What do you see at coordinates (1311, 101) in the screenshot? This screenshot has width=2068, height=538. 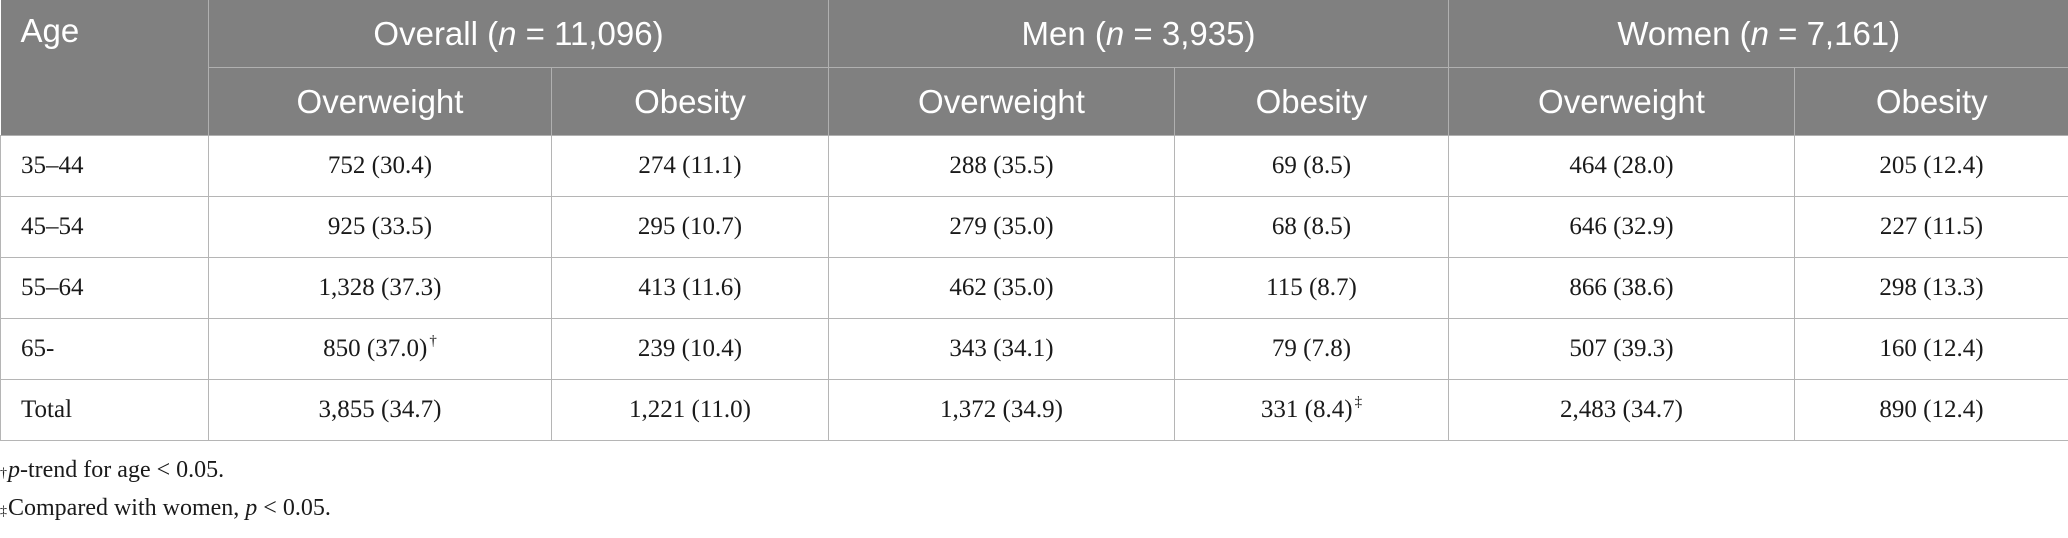 I see `men-obesity-header: Obesity` at bounding box center [1311, 101].